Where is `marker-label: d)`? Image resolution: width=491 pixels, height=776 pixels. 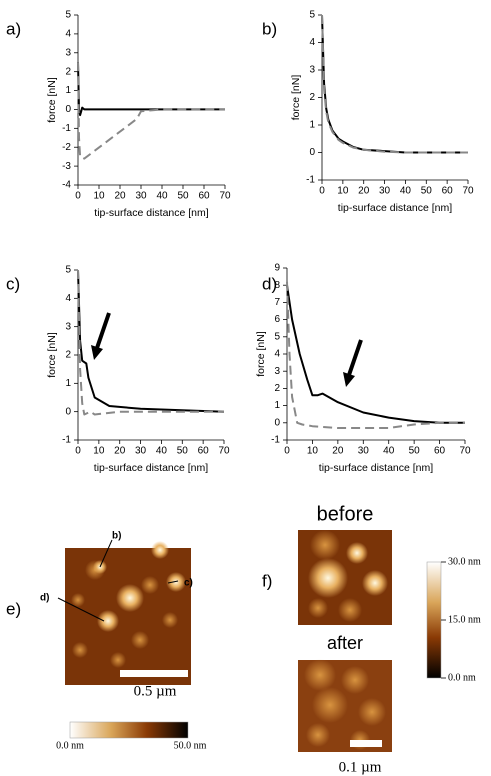 marker-label: d) is located at coordinates (44, 598).